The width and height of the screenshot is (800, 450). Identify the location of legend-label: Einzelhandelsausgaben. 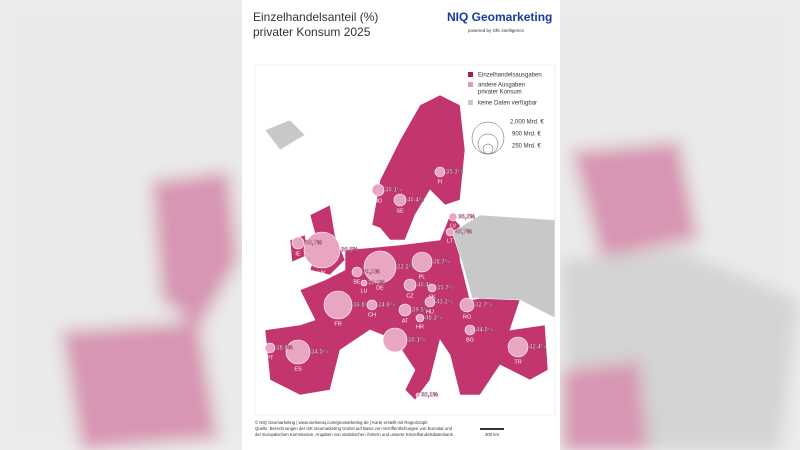
(510, 76).